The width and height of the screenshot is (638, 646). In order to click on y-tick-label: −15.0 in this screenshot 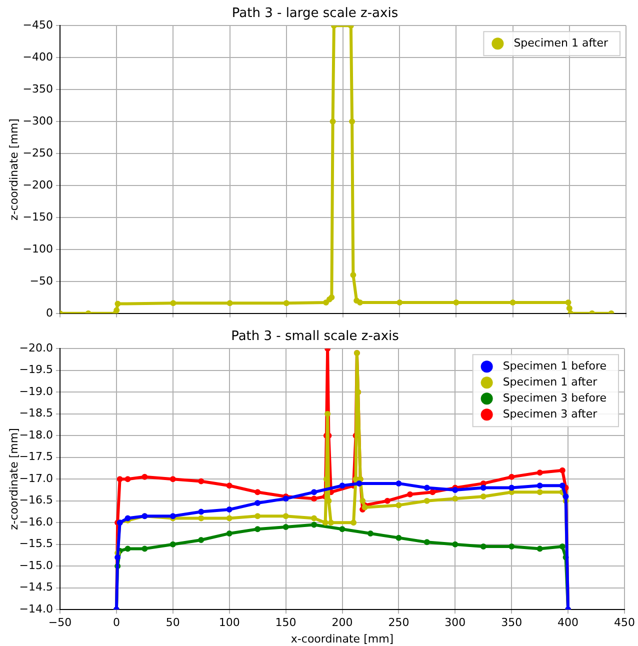, I will do `click(36, 565)`.